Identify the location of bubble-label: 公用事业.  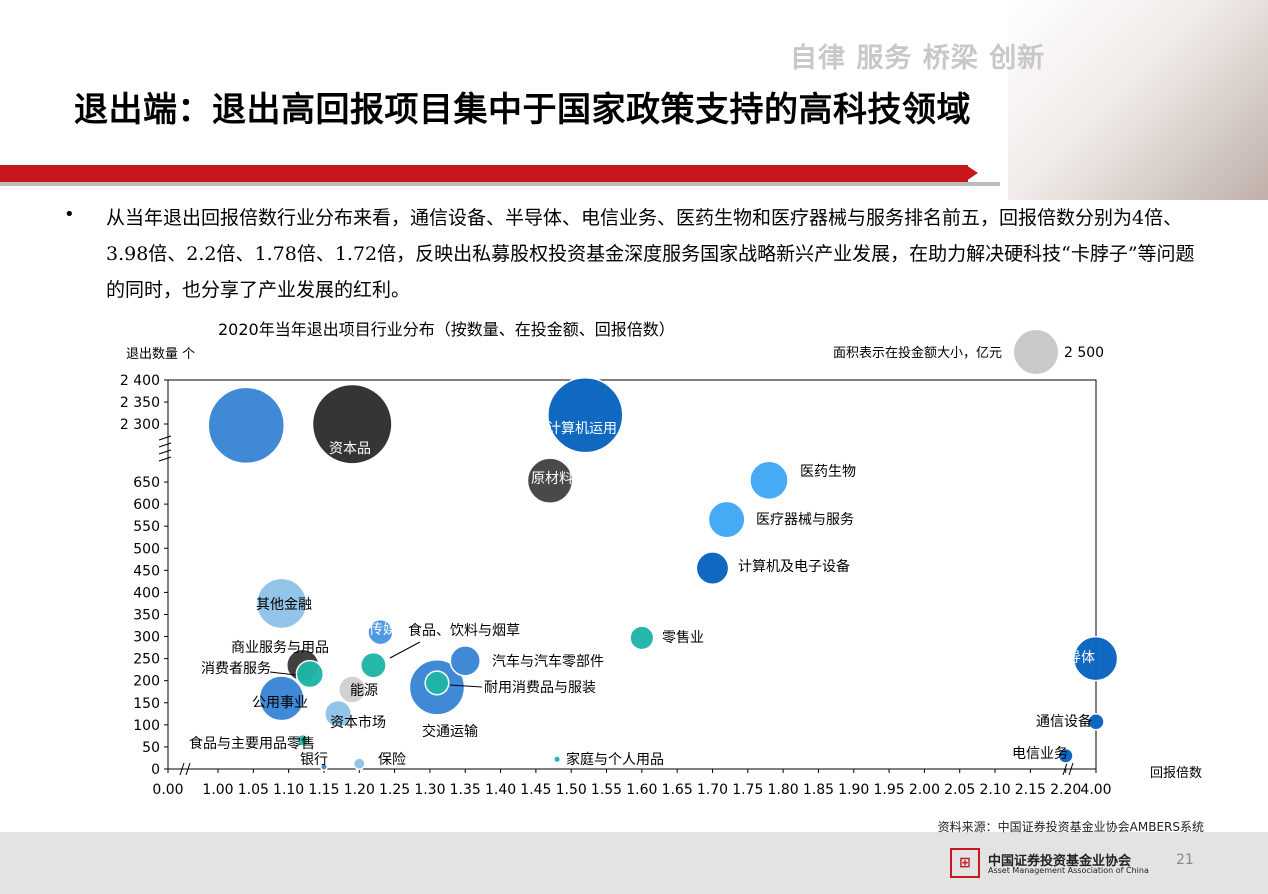
(280, 703).